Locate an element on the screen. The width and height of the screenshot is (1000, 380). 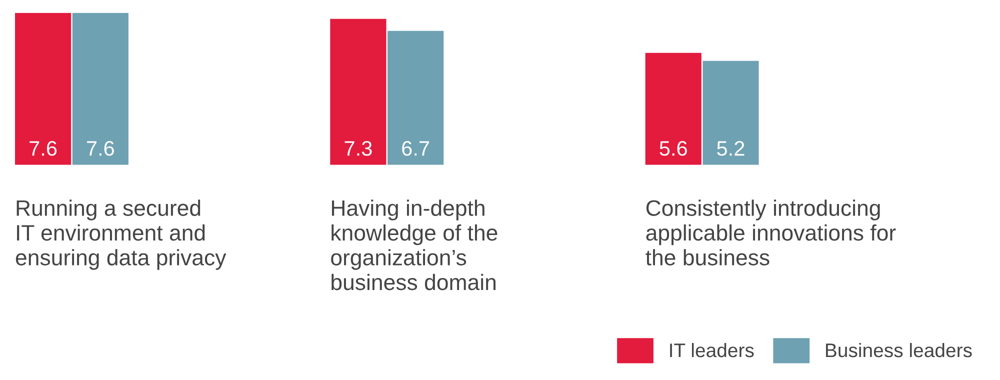
data-label: 7.3 is located at coordinates (358, 148).